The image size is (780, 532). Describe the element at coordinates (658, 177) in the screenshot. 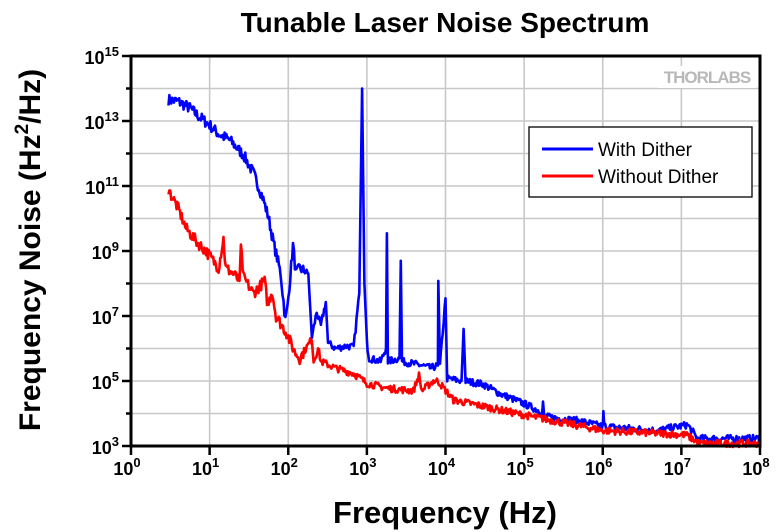

I see `legend-label-without-dither: Without Dither` at that location.